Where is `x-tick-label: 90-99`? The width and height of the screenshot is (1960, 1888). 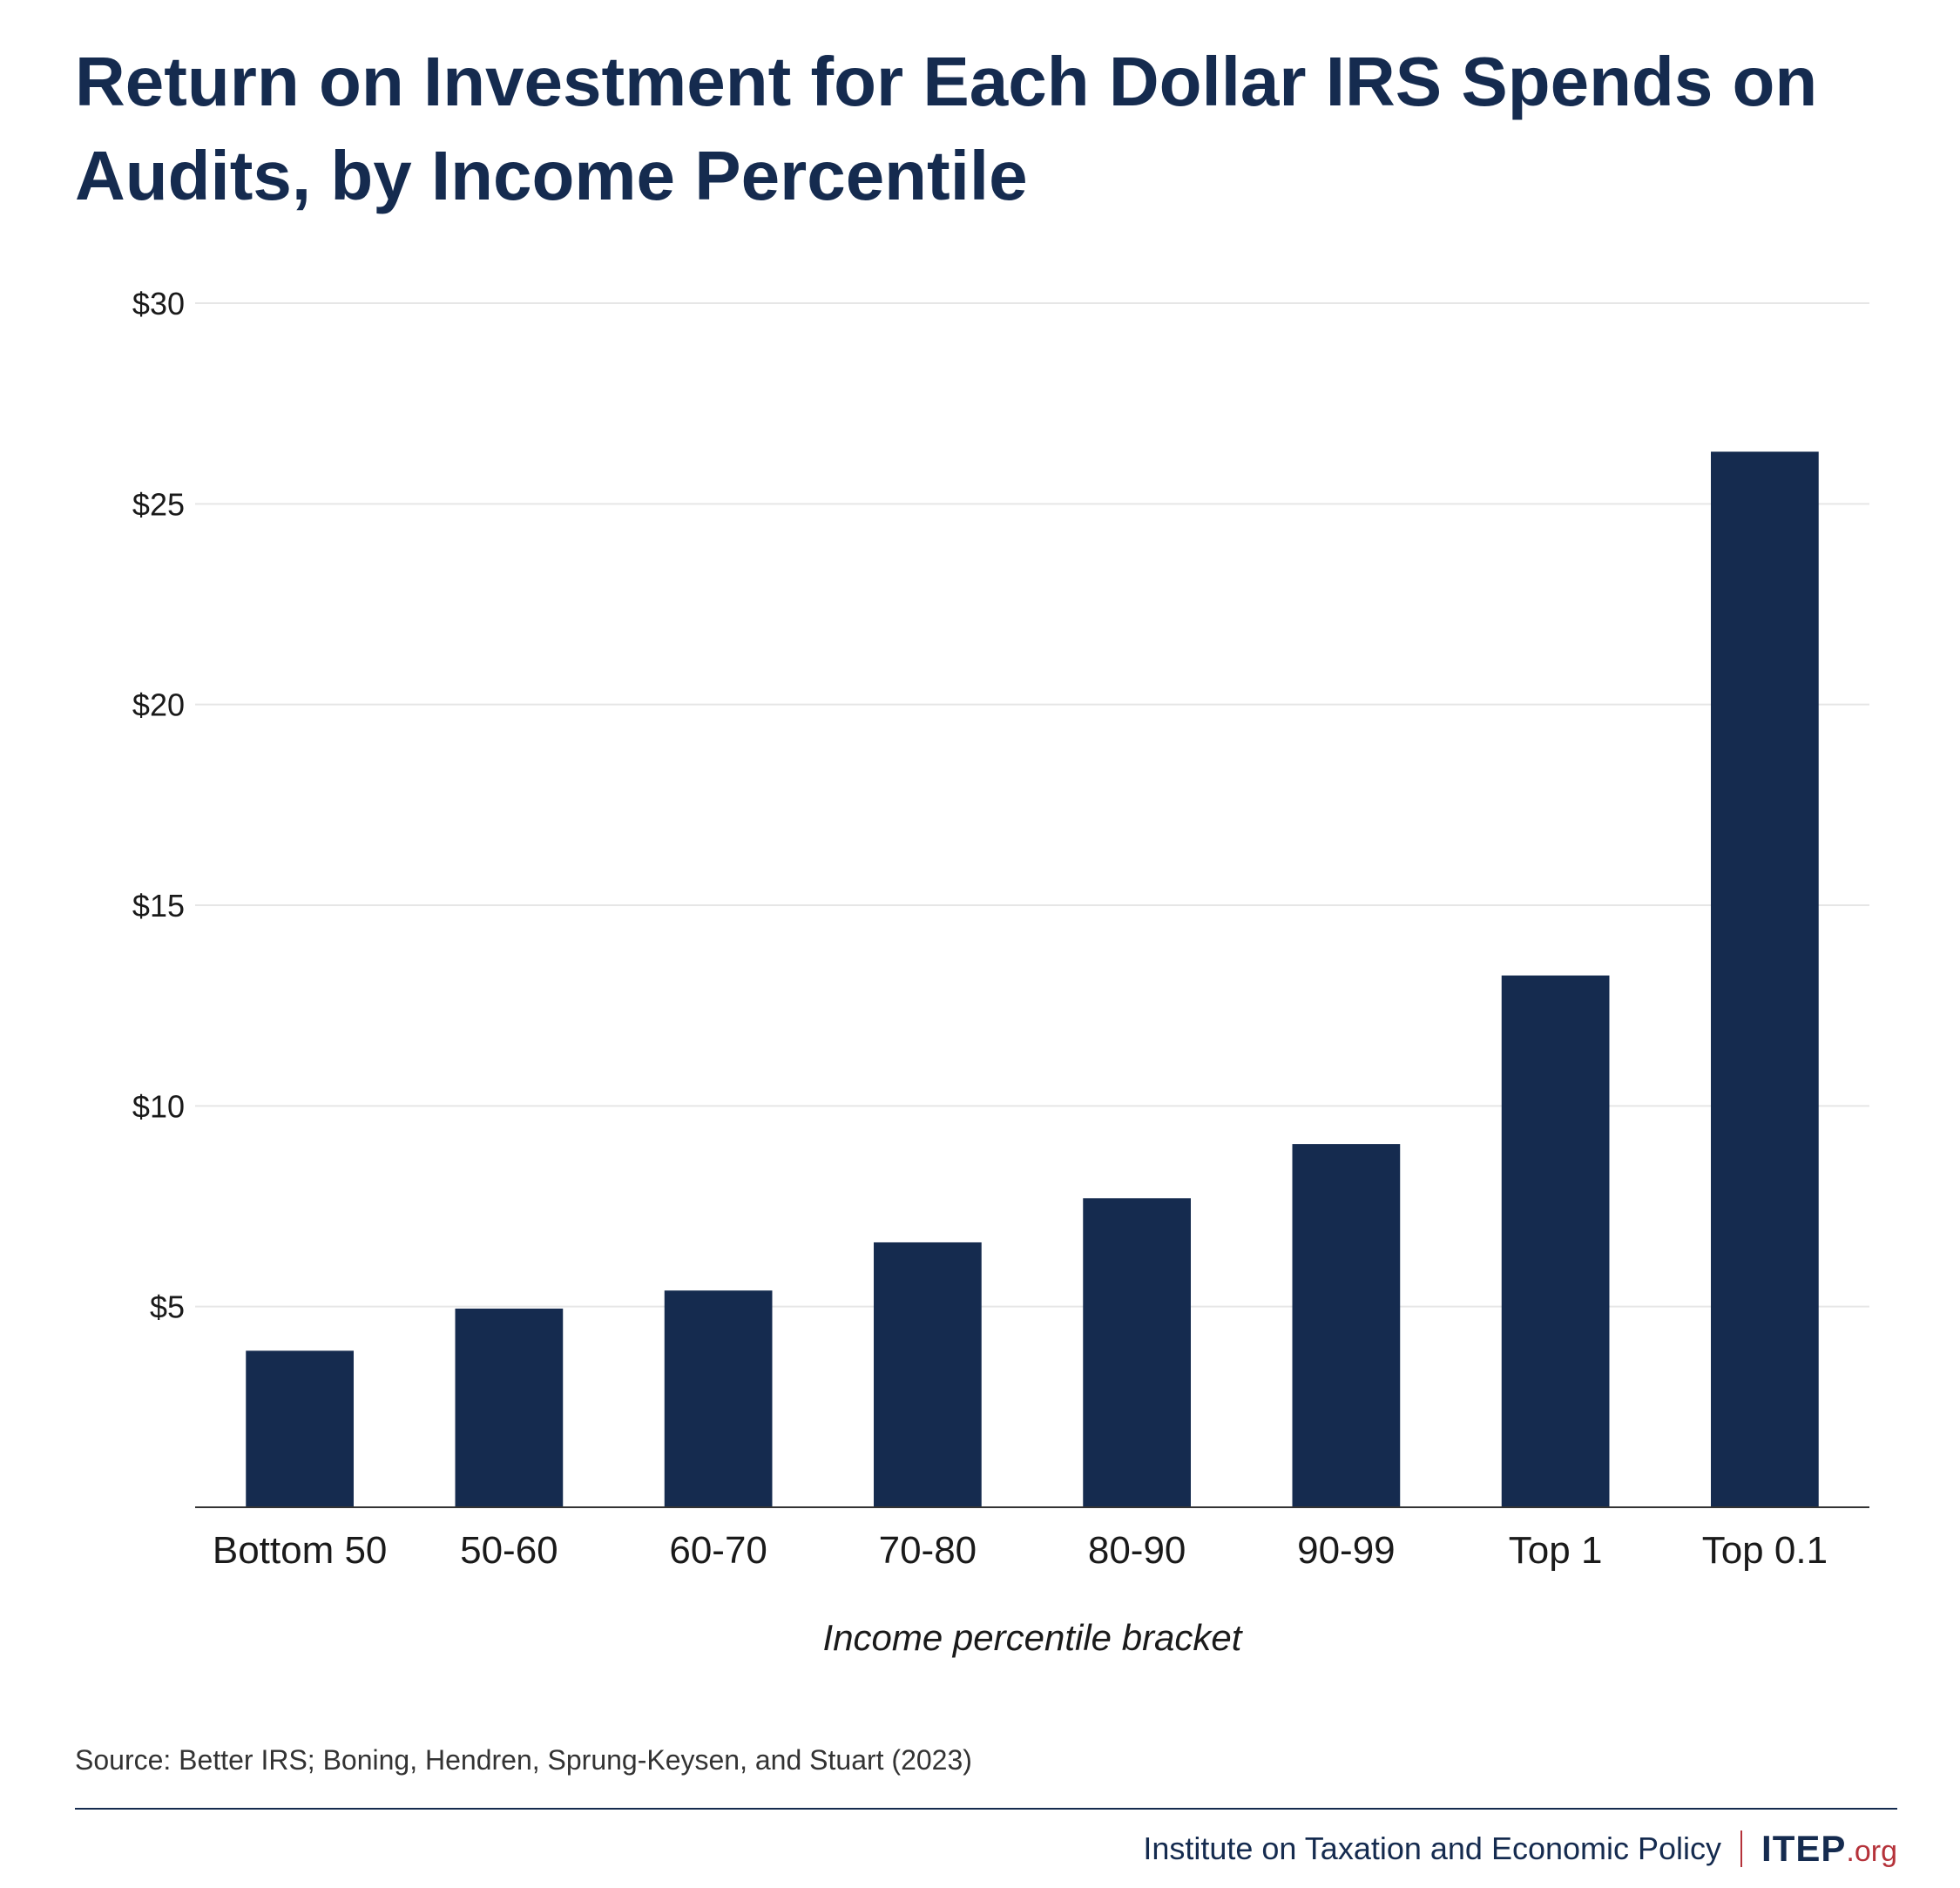 x-tick-label: 90-99 is located at coordinates (1346, 1550).